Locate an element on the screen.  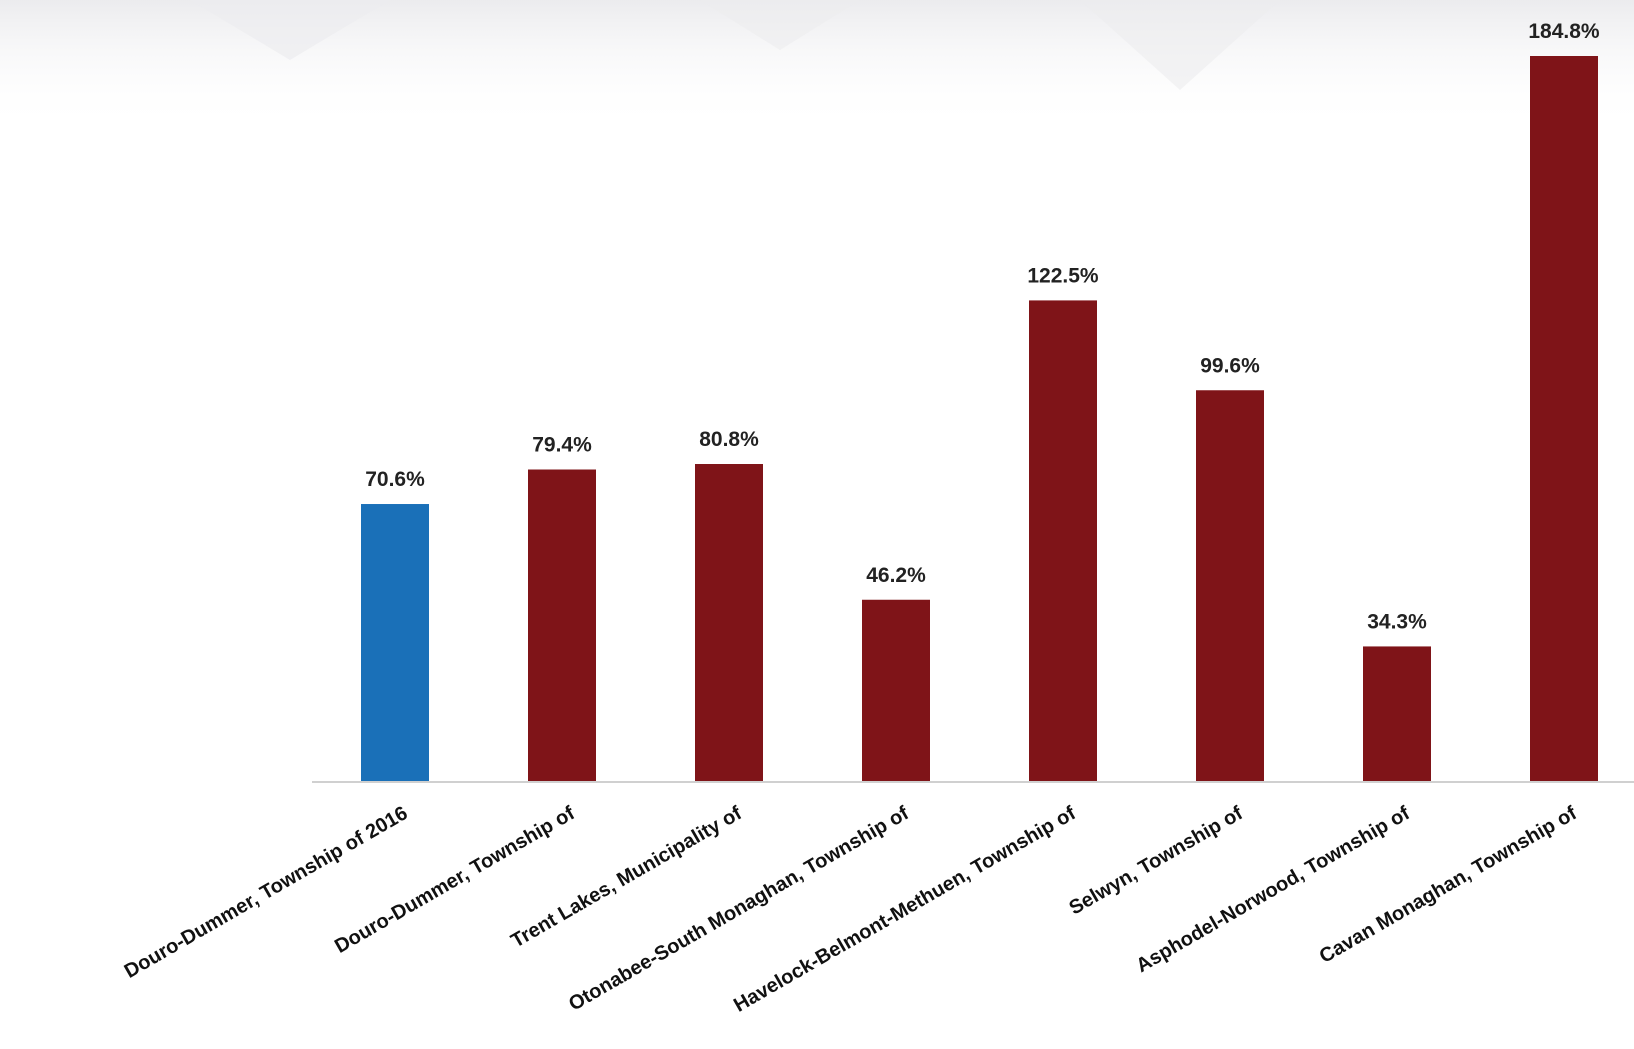
category-label: Otonabee-South Monaghan, Township of is located at coordinates (739, 908).